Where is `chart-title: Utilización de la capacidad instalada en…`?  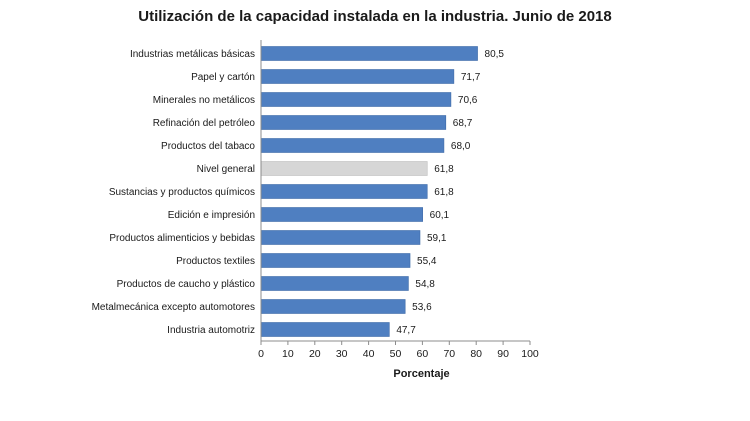 chart-title: Utilización de la capacidad instalada en… is located at coordinates (375, 16).